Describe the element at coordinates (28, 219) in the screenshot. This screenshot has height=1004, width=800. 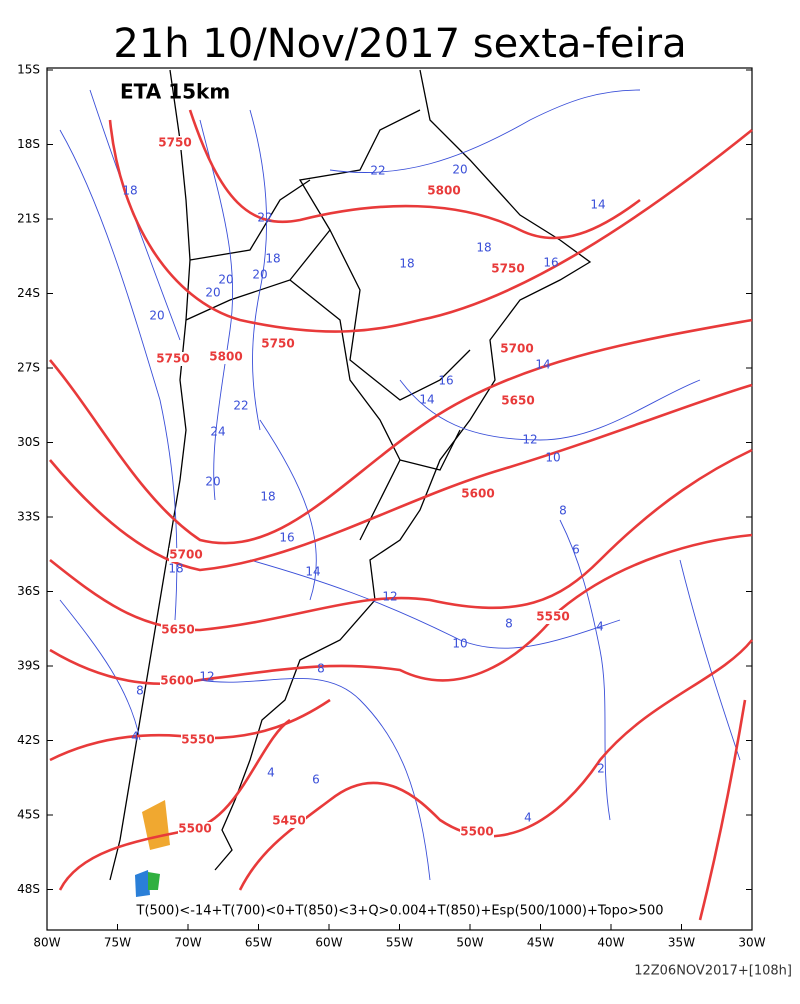
I see `lat-label: 21S` at that location.